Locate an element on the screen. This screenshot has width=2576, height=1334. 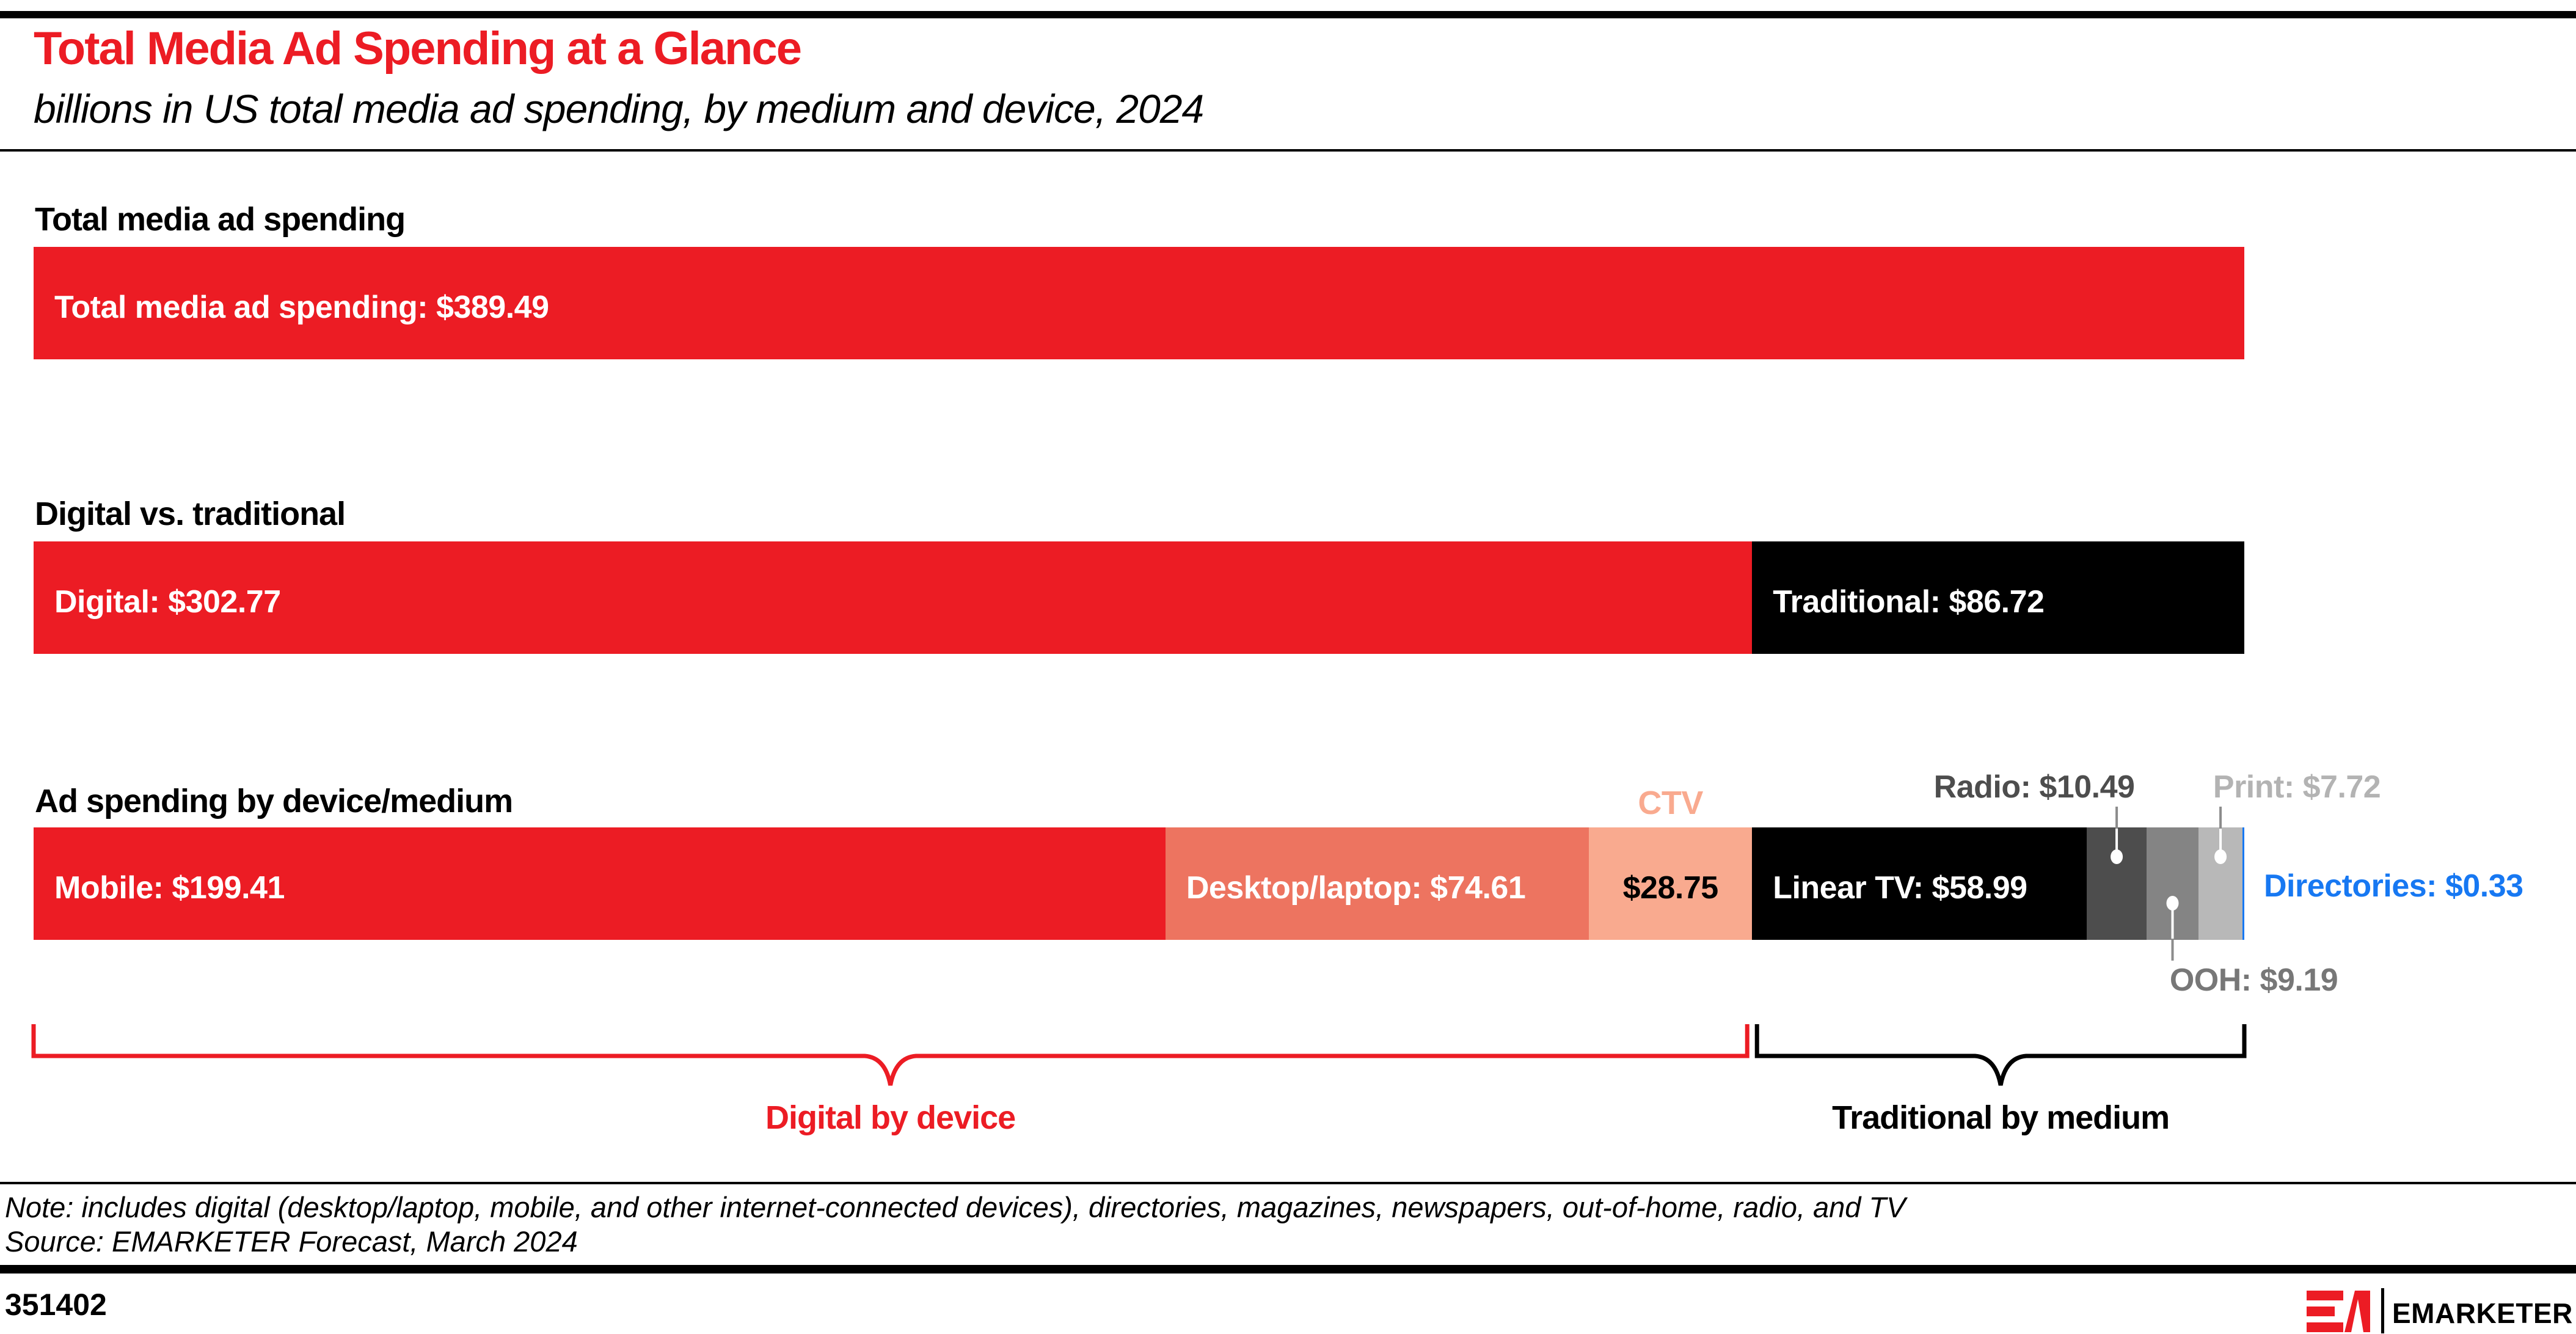
emarketer-monogram-icon is located at coordinates (2338, 1311).